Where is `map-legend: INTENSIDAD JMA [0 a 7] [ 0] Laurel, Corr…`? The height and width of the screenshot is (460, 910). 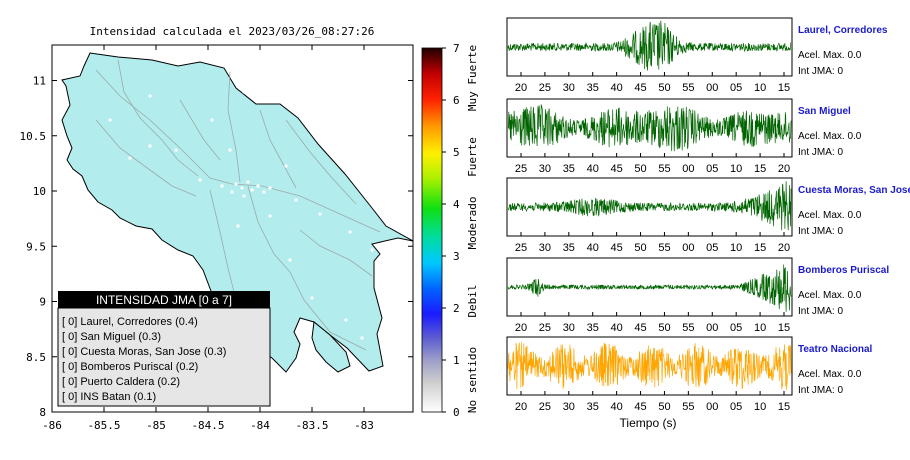
map-legend: INTENSIDAD JMA [0 a 7] [ 0] Laurel, Corr… is located at coordinates (164, 349).